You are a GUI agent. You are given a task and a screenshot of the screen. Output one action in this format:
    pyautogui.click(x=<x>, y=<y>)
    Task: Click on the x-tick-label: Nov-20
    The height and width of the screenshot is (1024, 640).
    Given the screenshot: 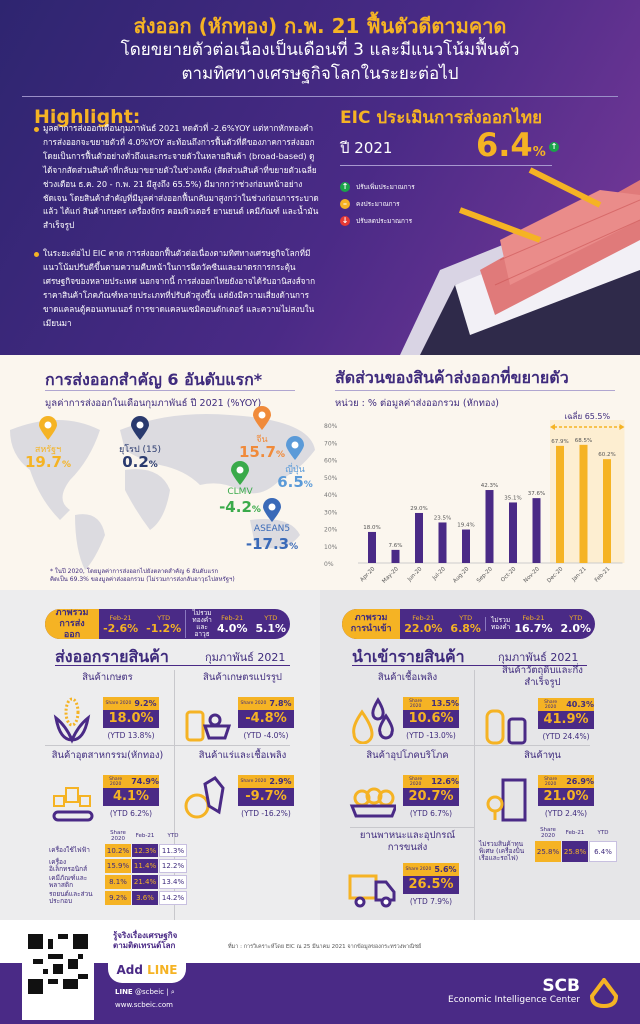 What is the action you would take?
    pyautogui.click(x=532, y=575)
    